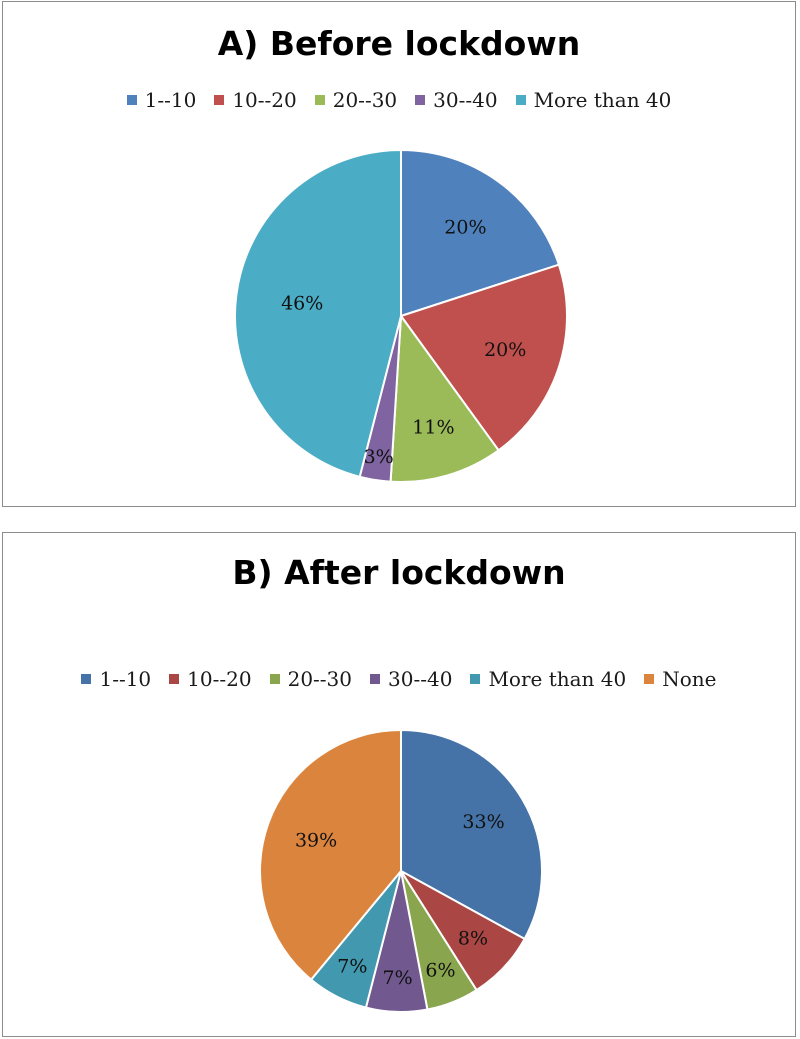 Image resolution: width=800 pixels, height=1039 pixels. I want to click on legend: 1--10 10--20 20--30 30--40 More than 40 None, so click(399, 679).